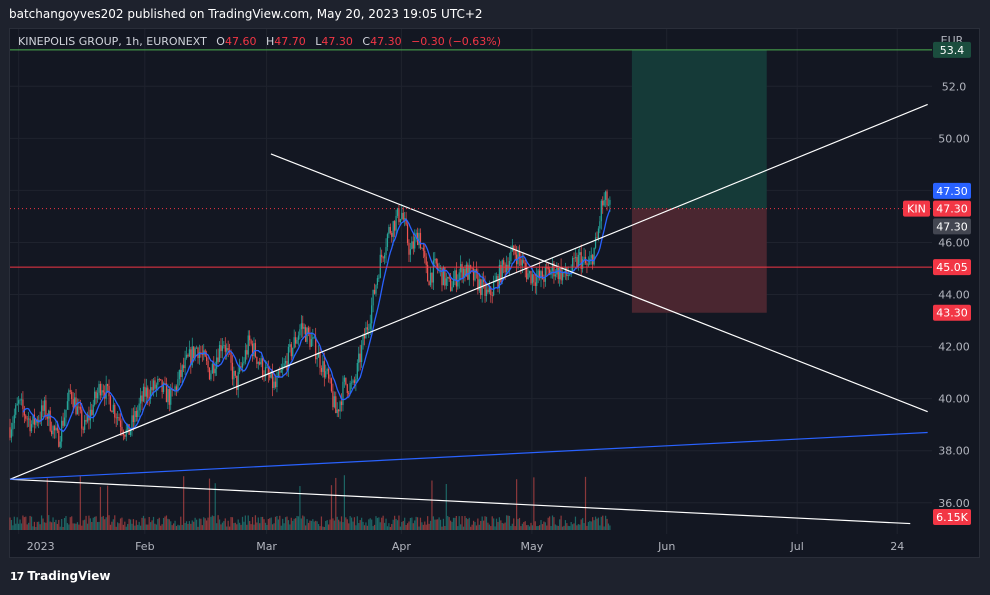  I want to click on y-tick-label: 44.00, so click(954, 295).